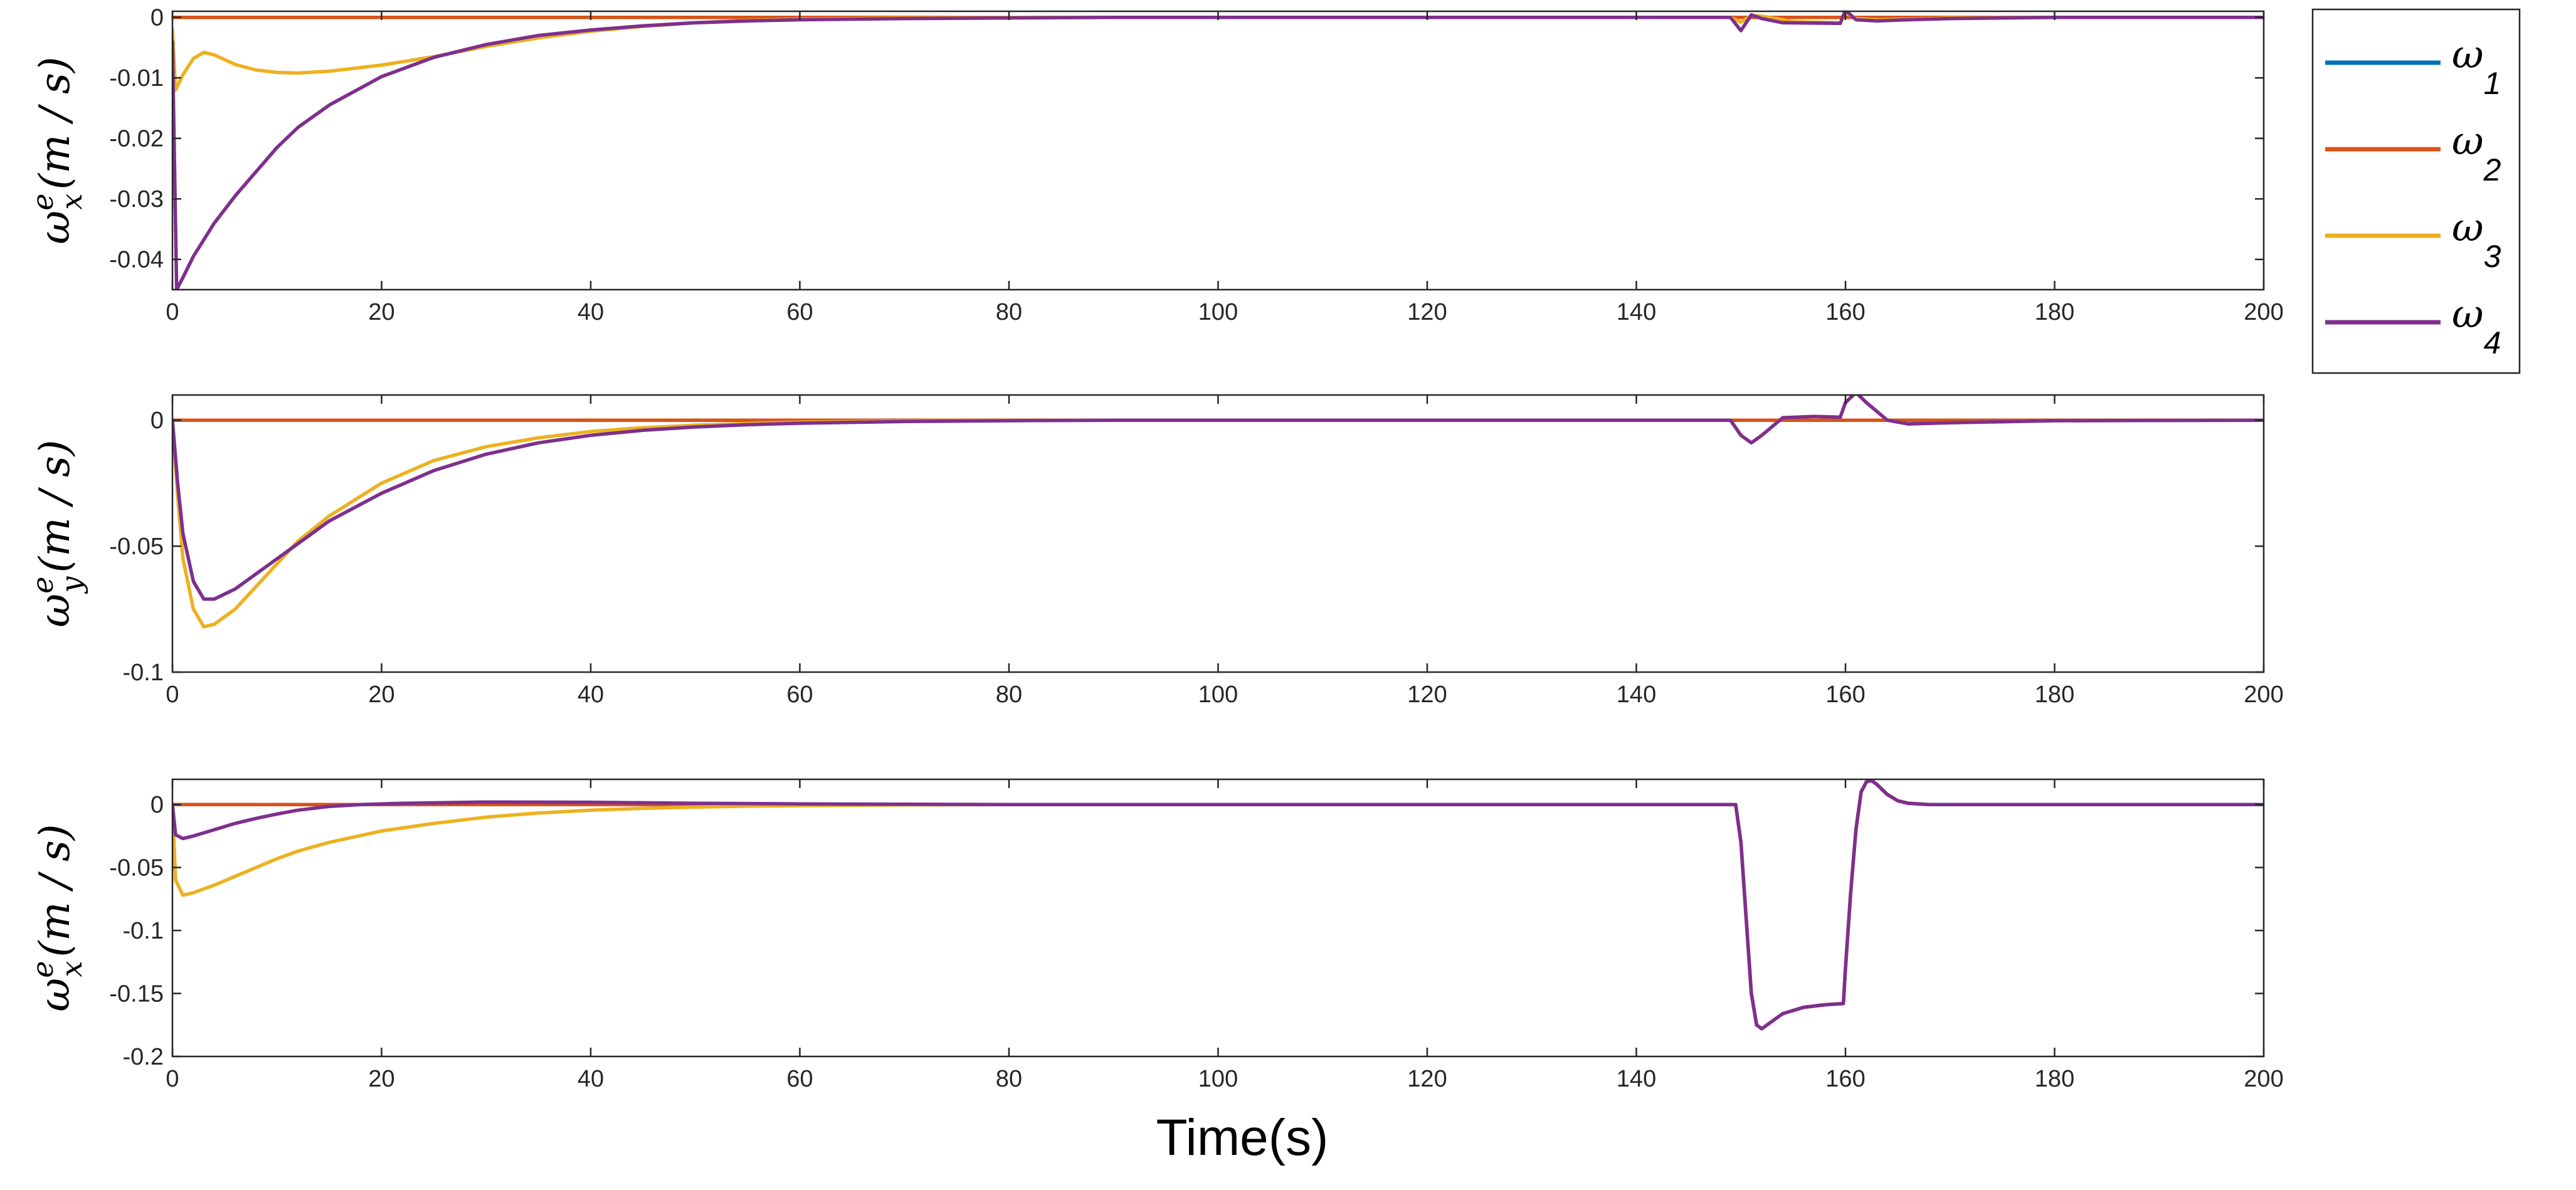 The width and height of the screenshot is (2576, 1190). Describe the element at coordinates (1242, 1138) in the screenshot. I see `x-axis-label: Time(s)` at that location.